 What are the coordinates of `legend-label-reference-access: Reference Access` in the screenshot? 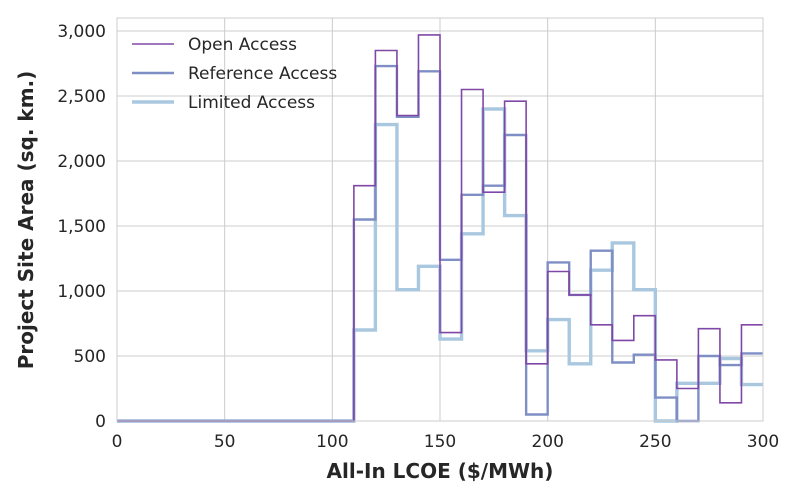 It's located at (262, 74).